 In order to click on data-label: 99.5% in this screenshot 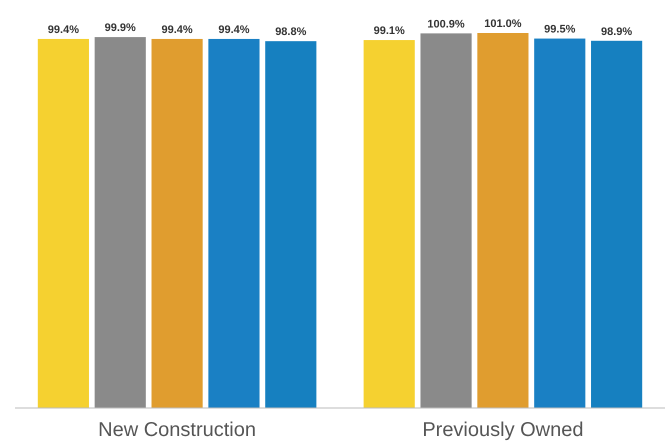, I will do `click(560, 30)`.